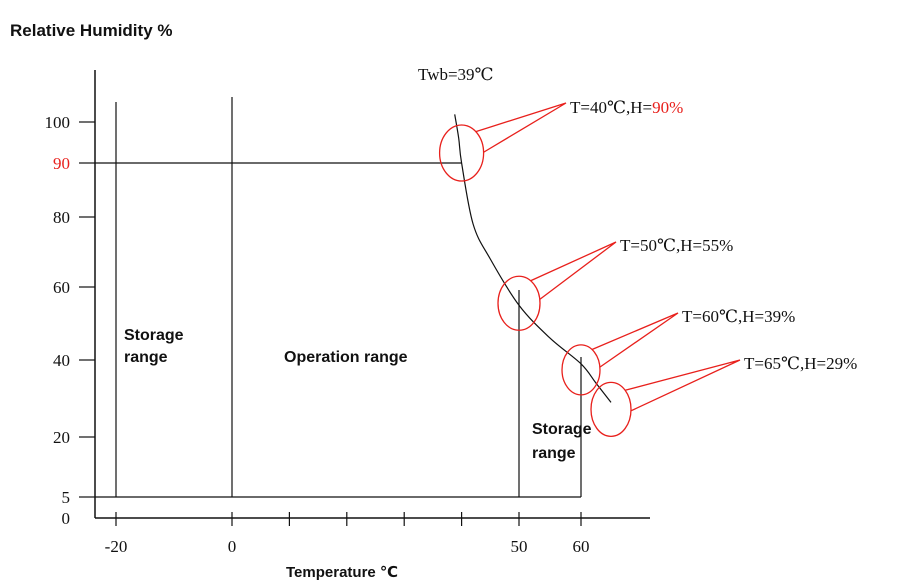 The width and height of the screenshot is (908, 584). I want to click on annotation-label-60: T=60℃,H=39%, so click(738, 316).